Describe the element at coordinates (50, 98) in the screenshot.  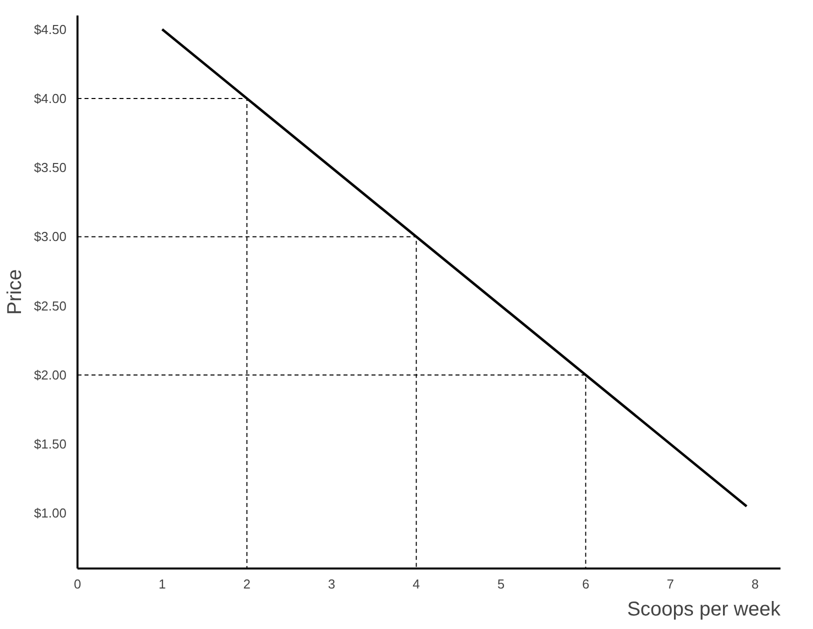
I see `y-tick-label: $4.00` at that location.